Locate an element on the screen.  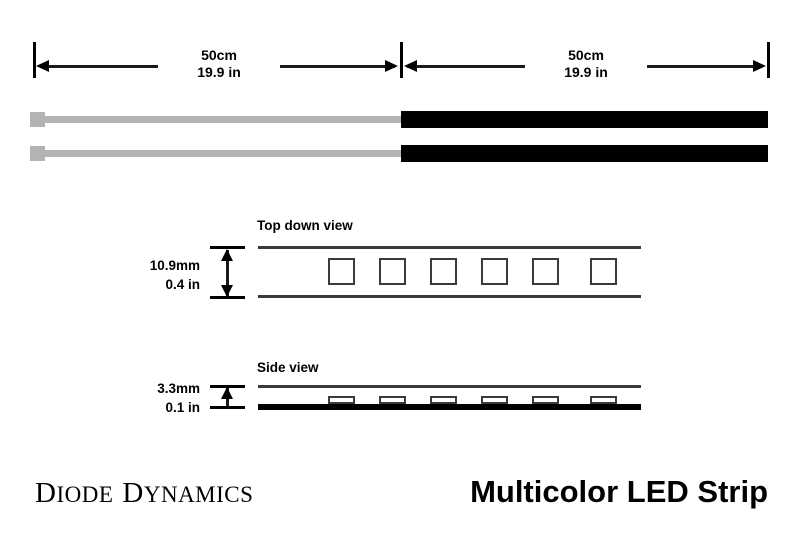
top-down-rail-upper is located at coordinates (449, 247).